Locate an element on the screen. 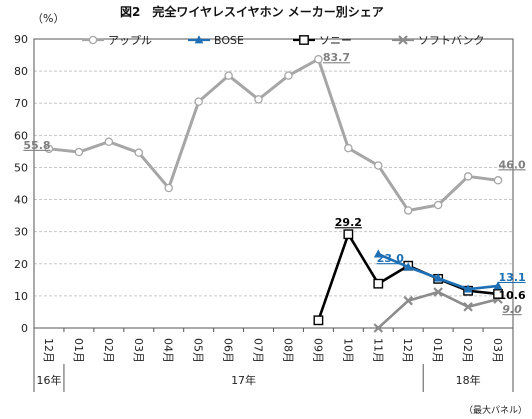 The height and width of the screenshot is (419, 532). legend: アップル BOSE ソニー ソフトバンク is located at coordinates (283, 40).